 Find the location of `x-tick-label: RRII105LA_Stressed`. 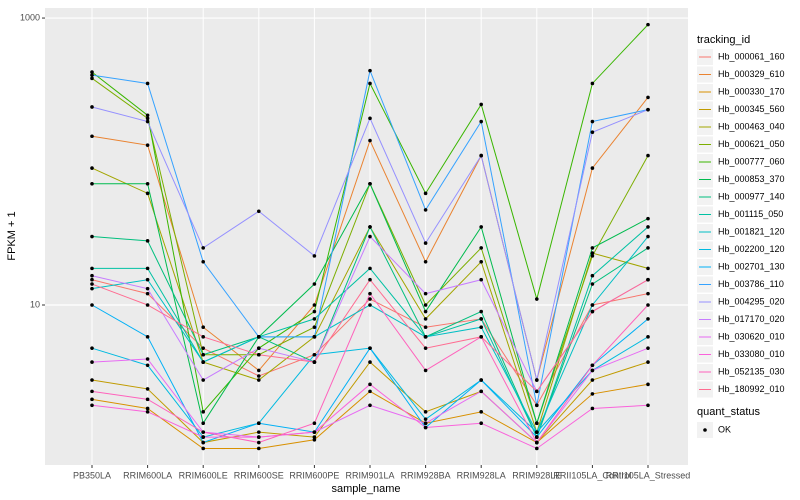

x-tick-label: RRII105LA_Stressed is located at coordinates (648, 475).